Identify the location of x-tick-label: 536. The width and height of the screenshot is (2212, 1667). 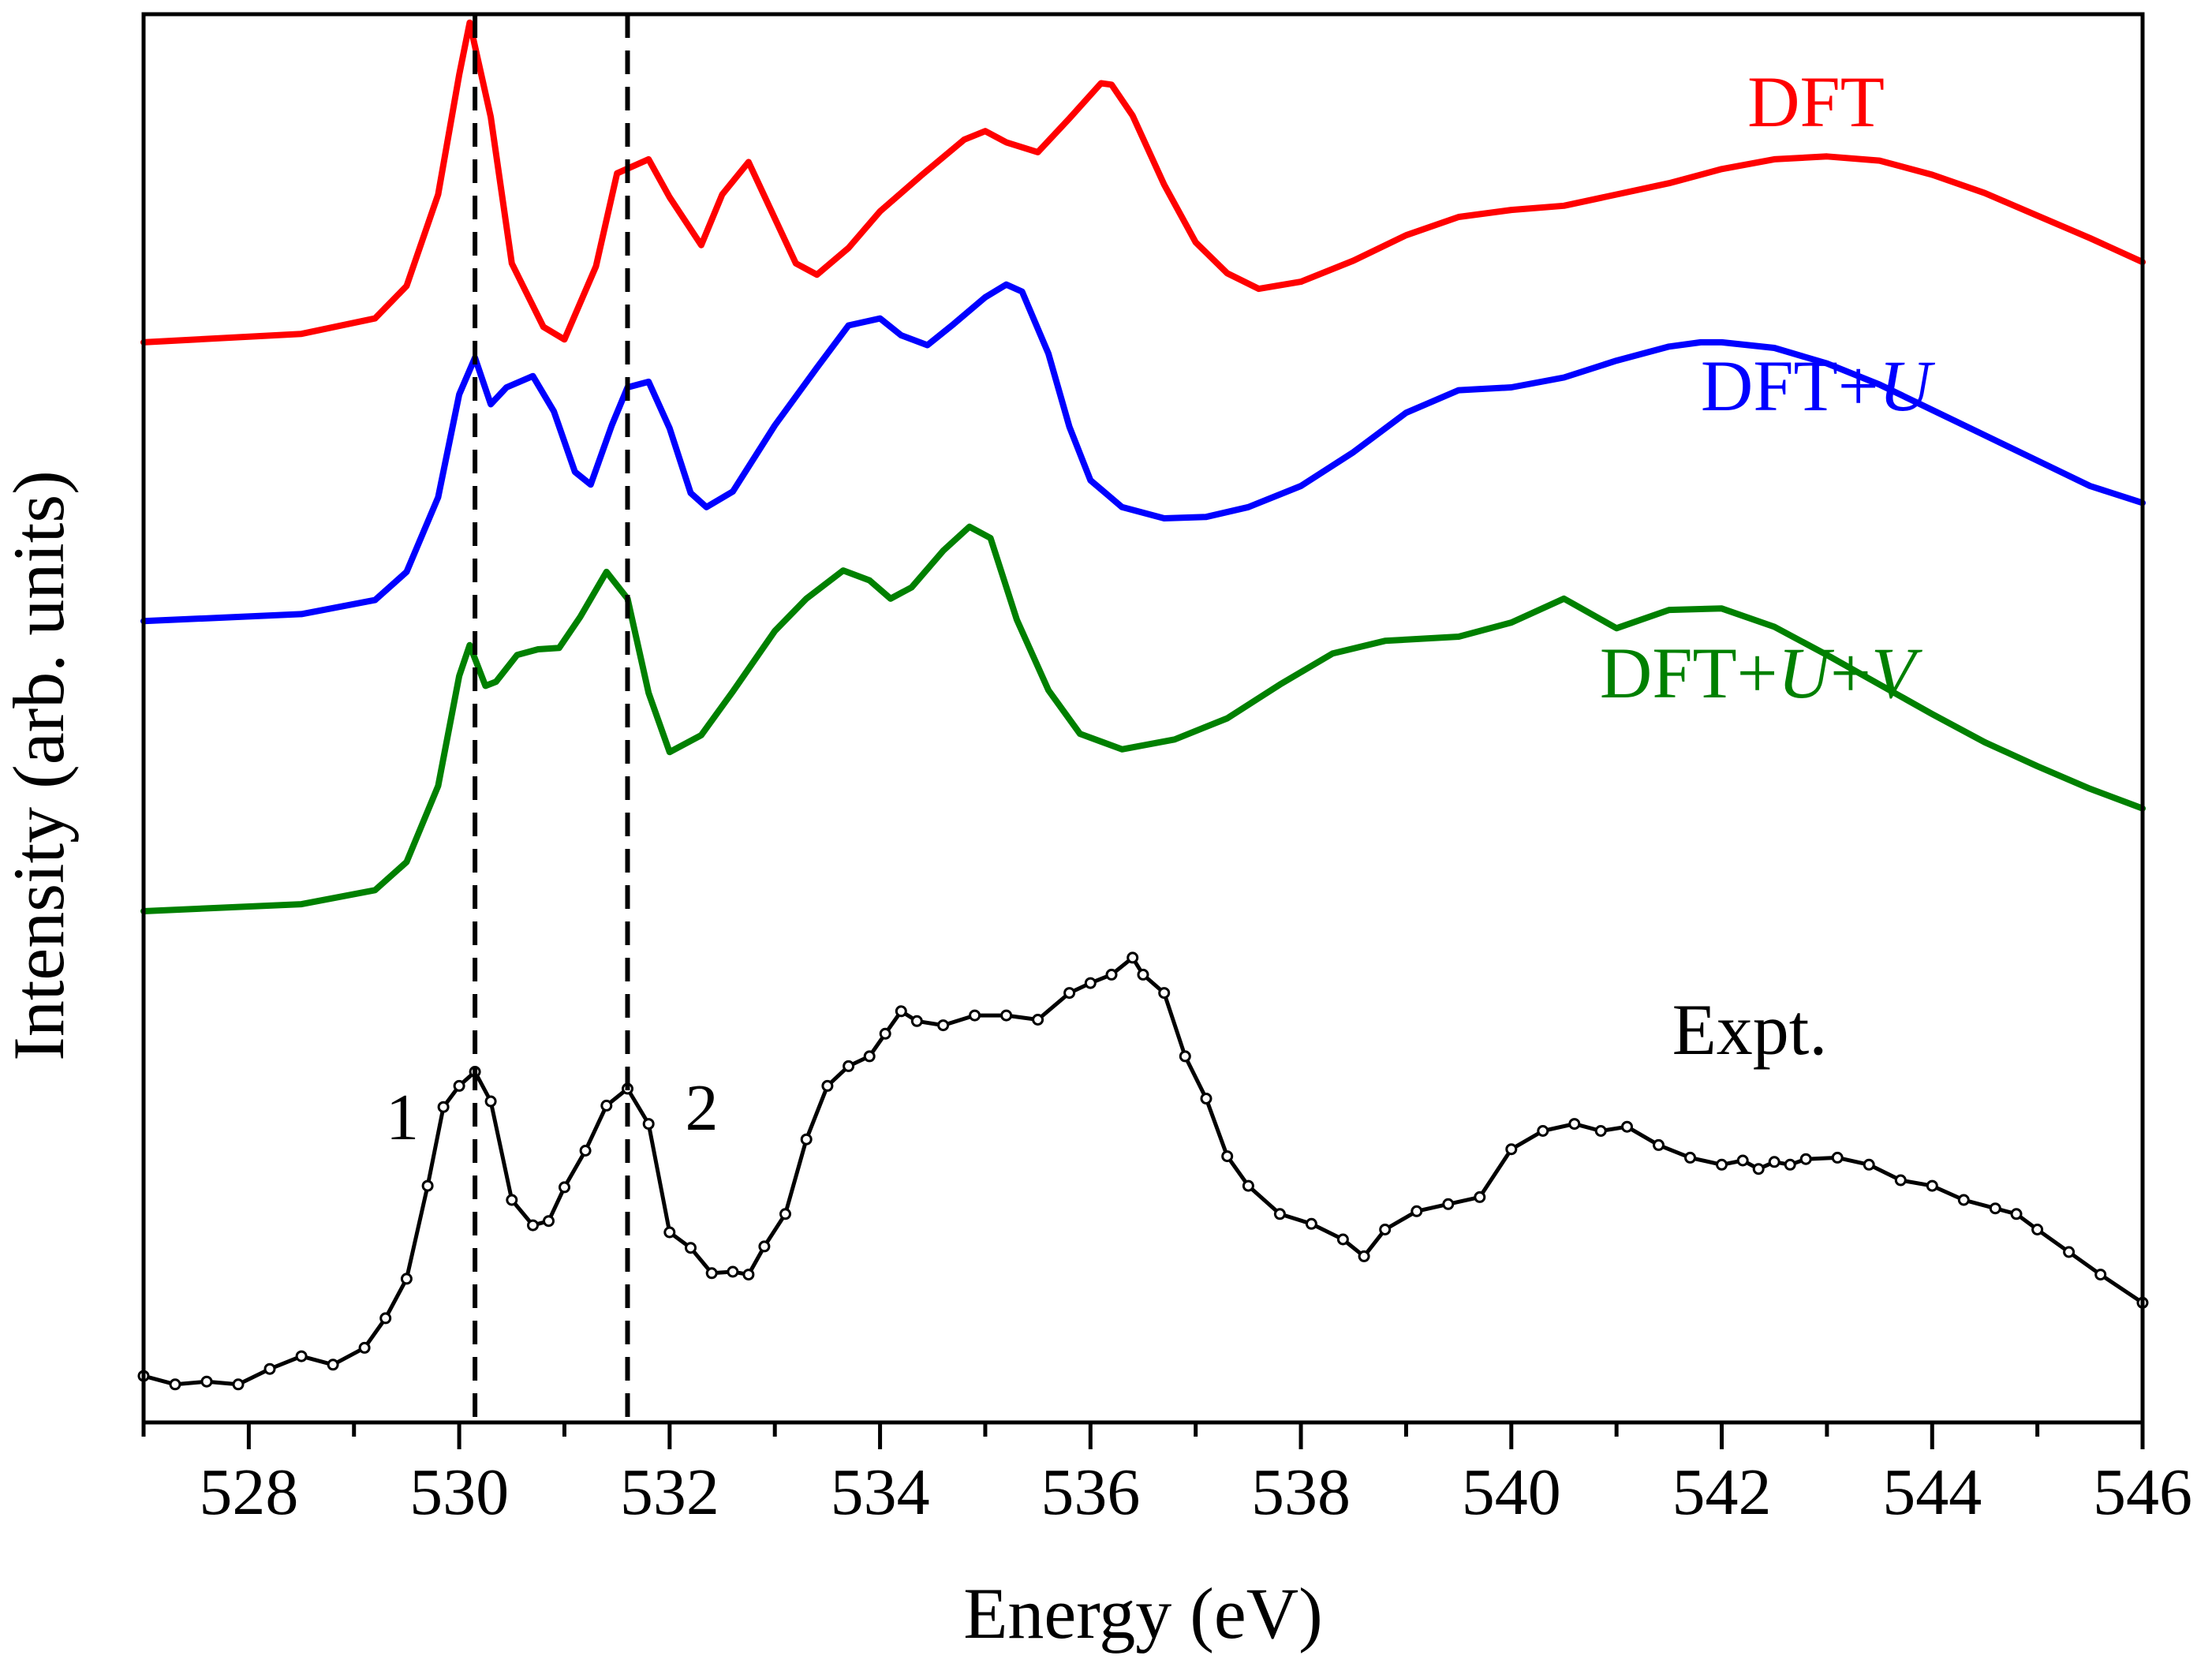
(1090, 1492).